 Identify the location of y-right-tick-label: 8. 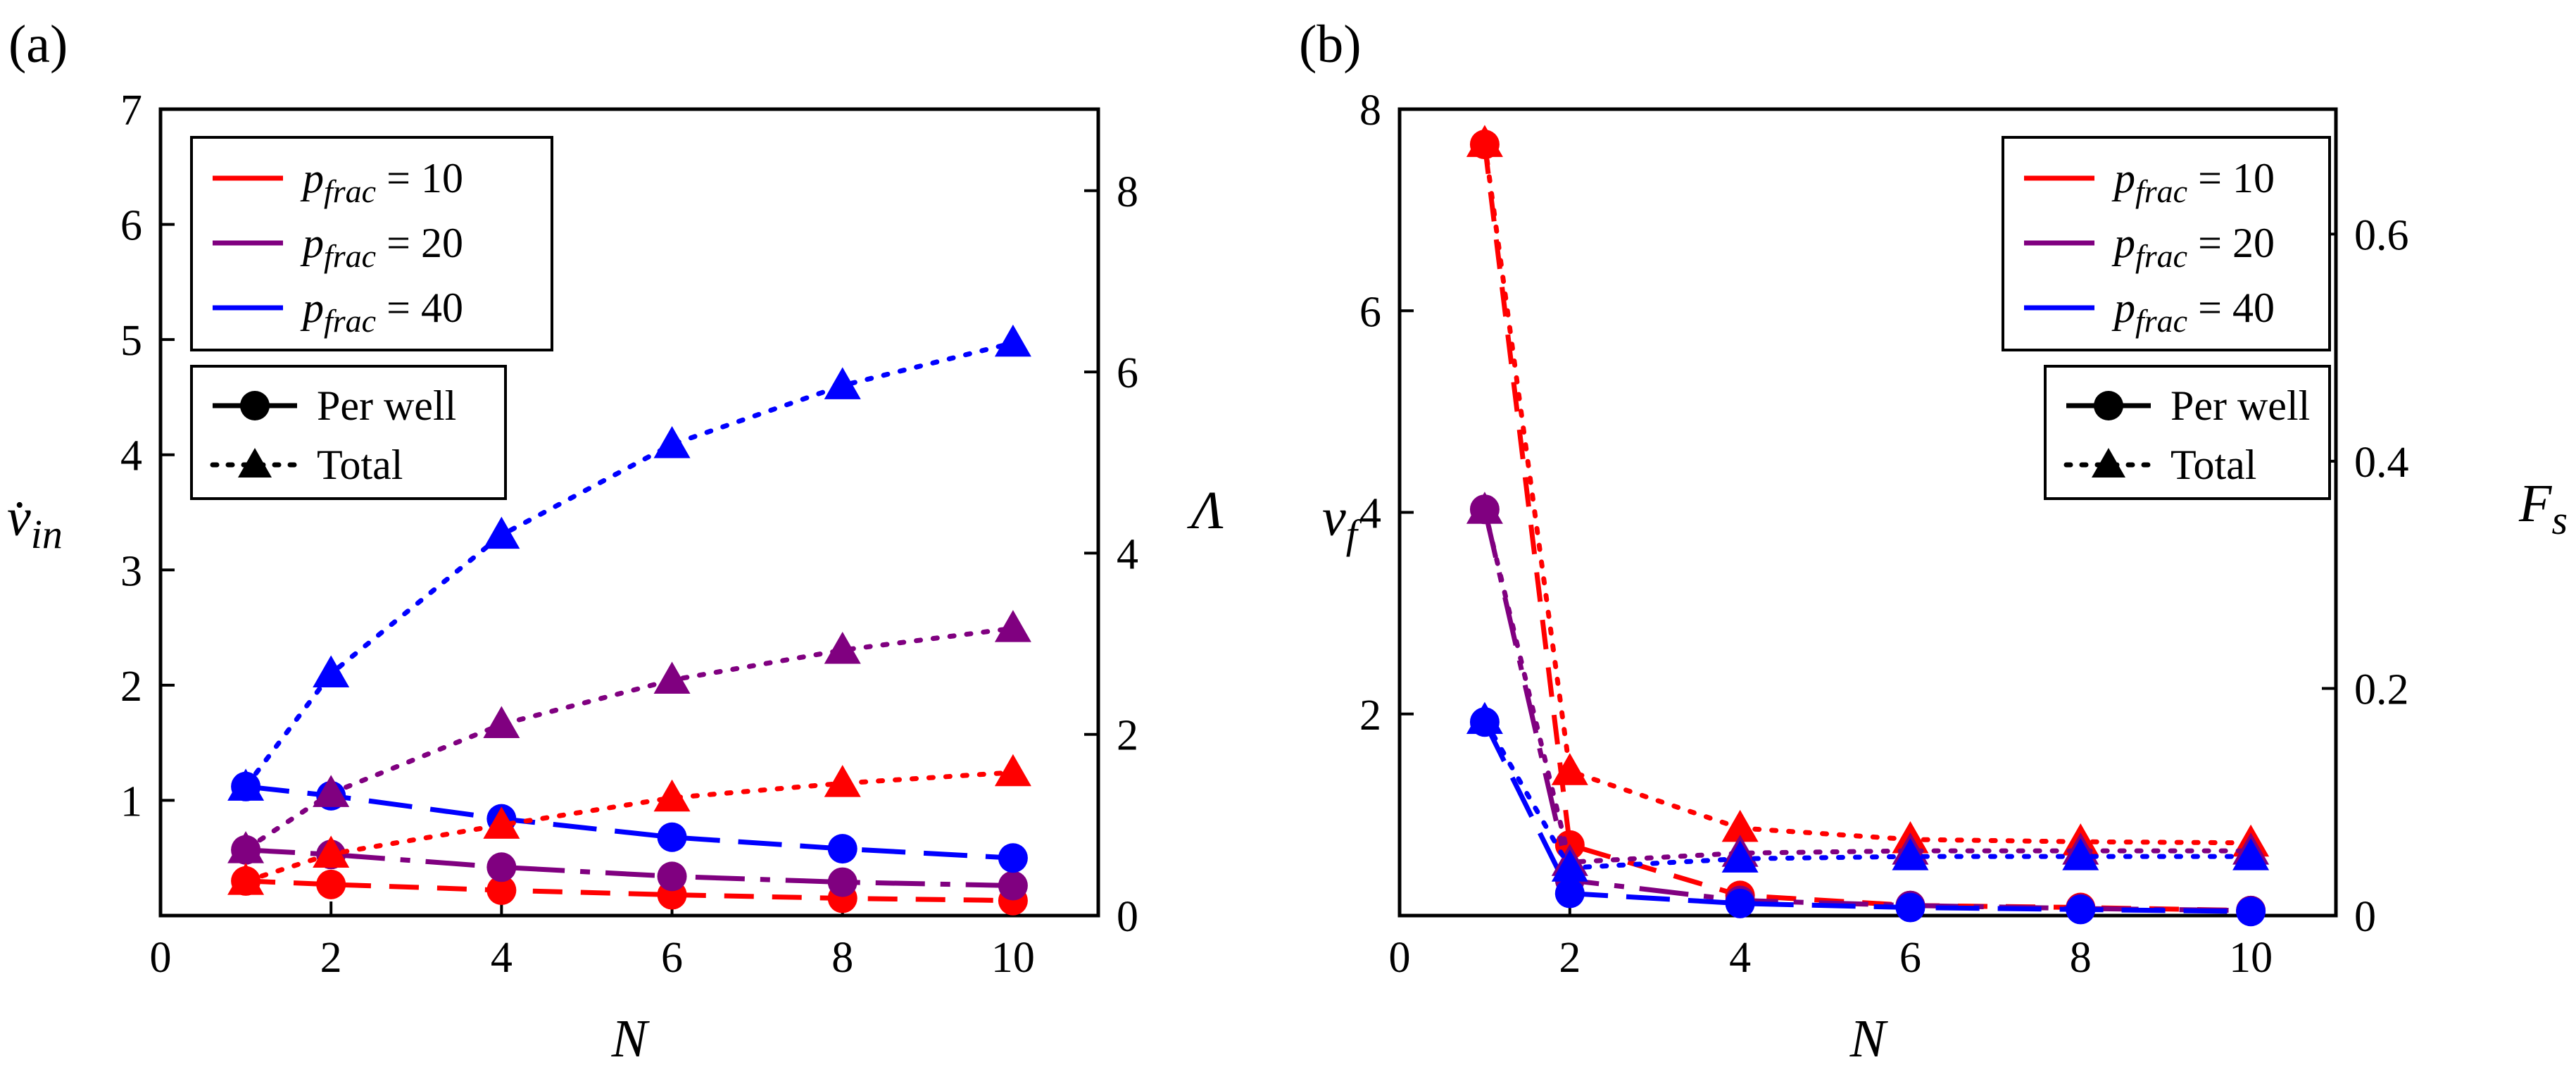
(1127, 192).